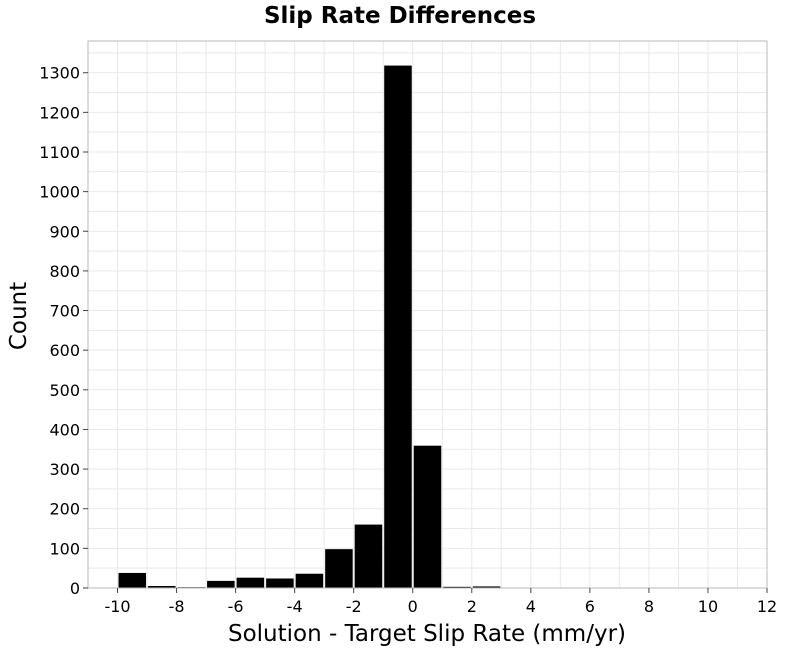 The image size is (800, 650). What do you see at coordinates (75, 588) in the screenshot?
I see `y-tick-label: 0` at bounding box center [75, 588].